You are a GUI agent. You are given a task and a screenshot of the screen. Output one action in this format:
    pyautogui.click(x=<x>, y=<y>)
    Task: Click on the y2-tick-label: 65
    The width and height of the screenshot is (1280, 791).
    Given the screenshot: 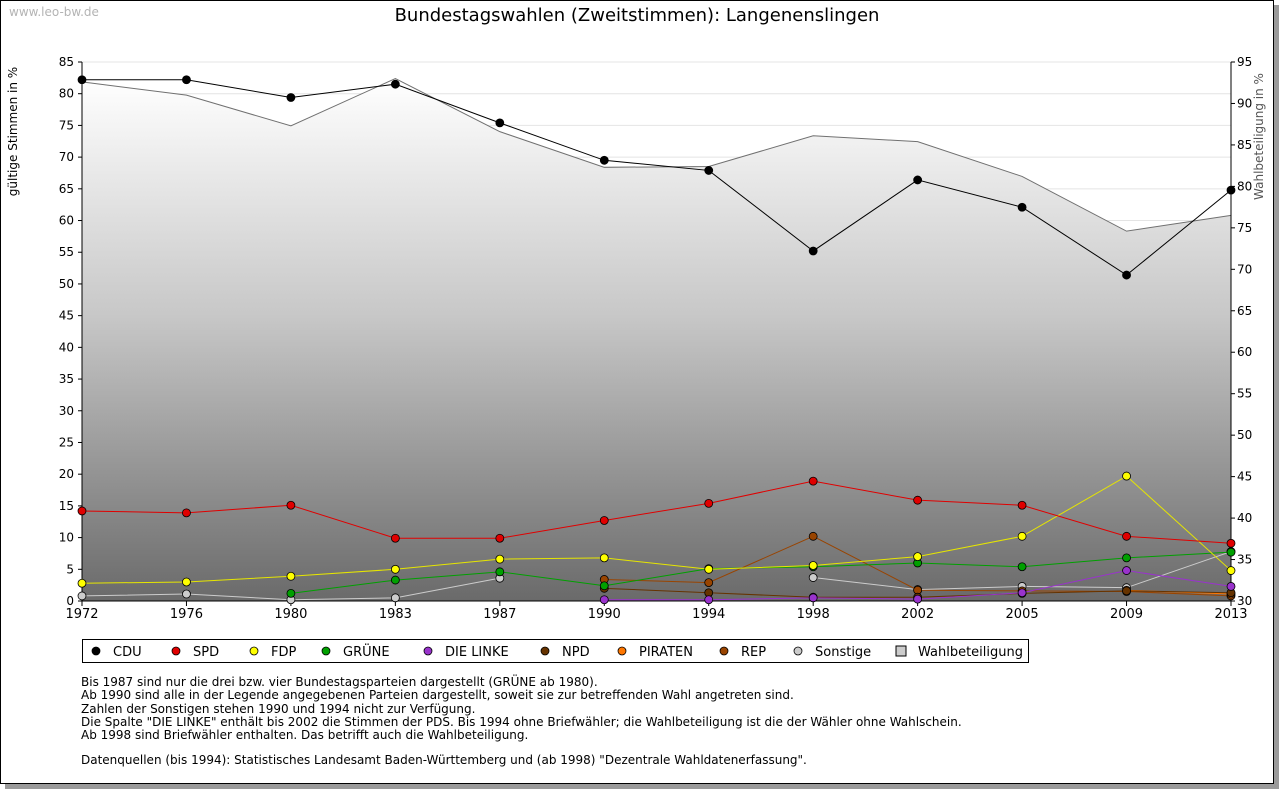 What is the action you would take?
    pyautogui.click(x=1244, y=311)
    